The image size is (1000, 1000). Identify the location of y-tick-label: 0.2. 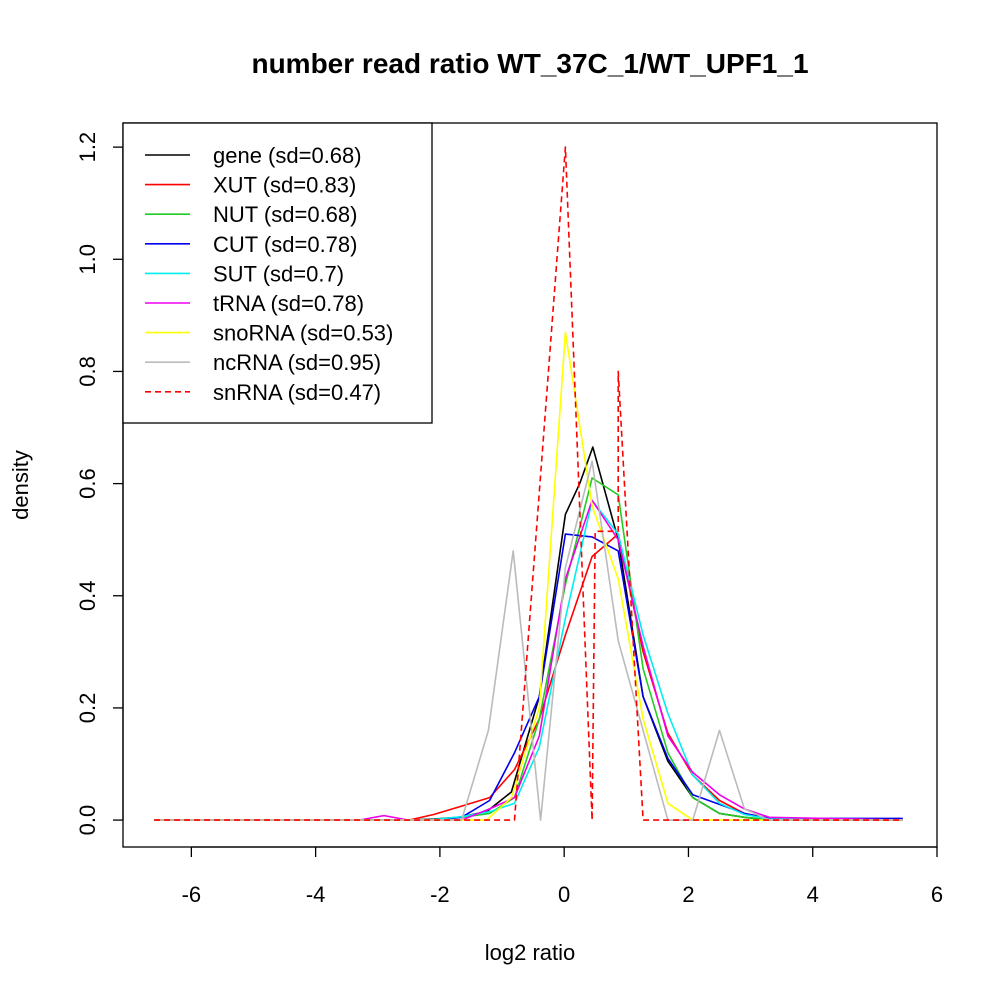
(87, 708).